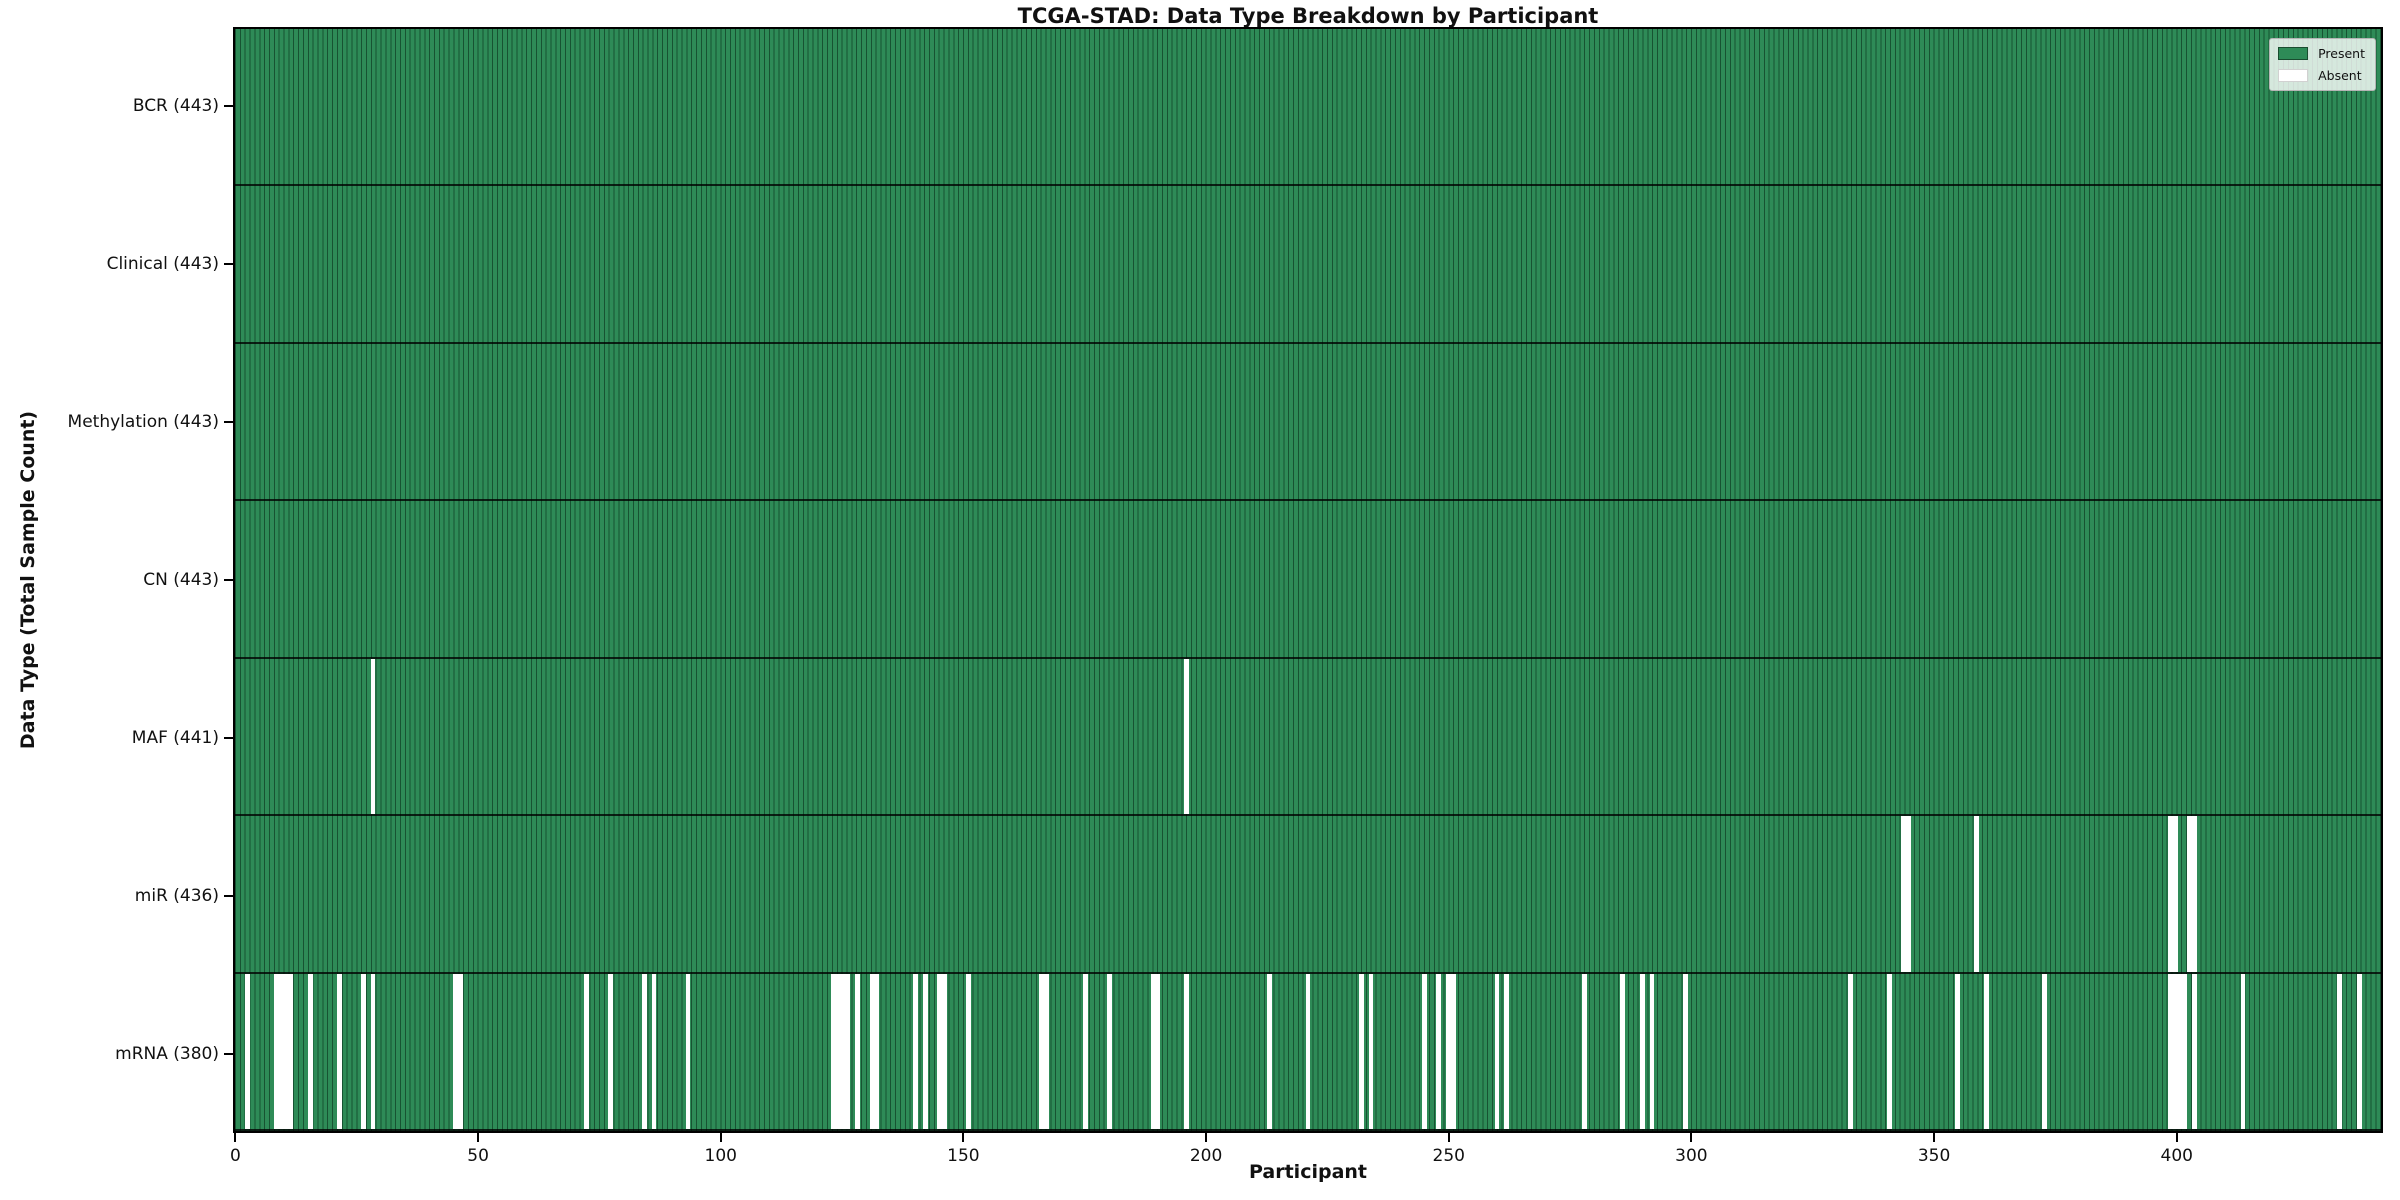 This screenshot has height=1200, width=2400. I want to click on legend-label: Absent, so click(2340, 75).